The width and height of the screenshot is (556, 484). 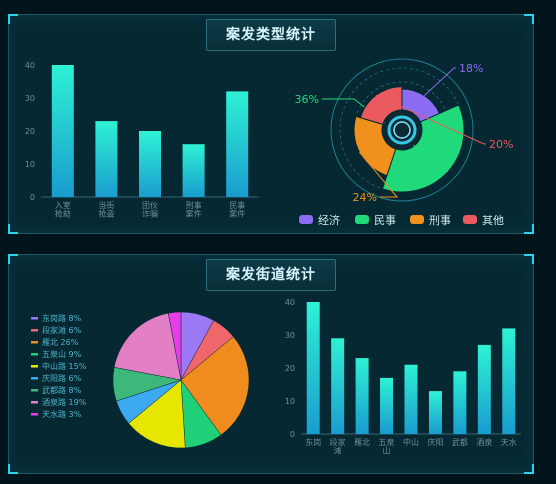 I want to click on x-tick-label: 抢劫, so click(x=63, y=214).